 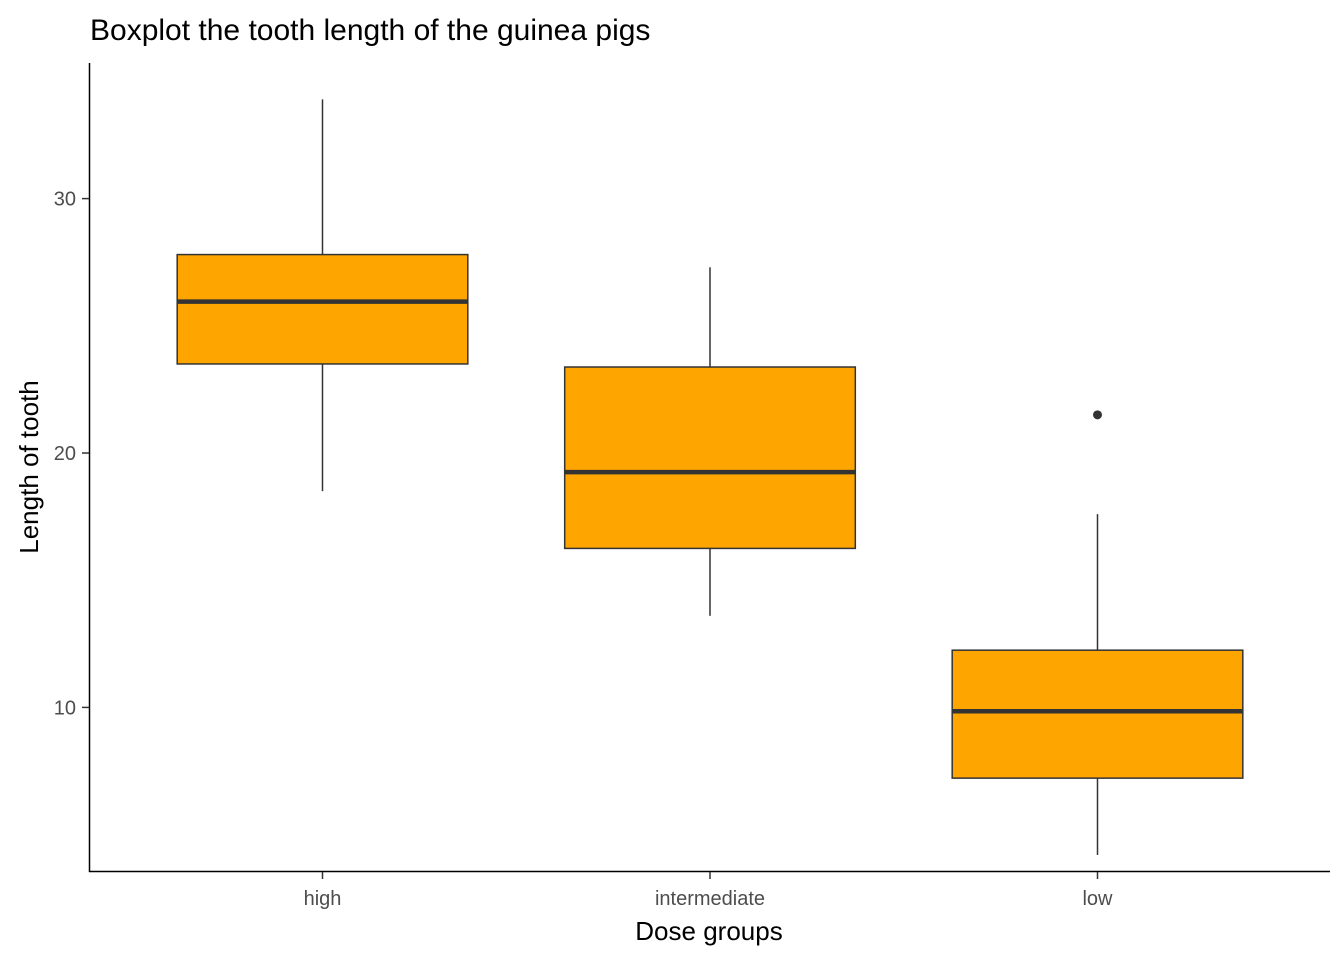 What do you see at coordinates (323, 899) in the screenshot?
I see `x-tick-label: high` at bounding box center [323, 899].